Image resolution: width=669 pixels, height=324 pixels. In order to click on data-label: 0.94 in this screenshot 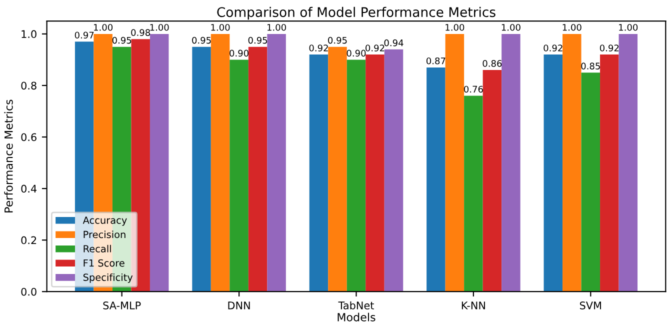, I will do `click(394, 42)`.